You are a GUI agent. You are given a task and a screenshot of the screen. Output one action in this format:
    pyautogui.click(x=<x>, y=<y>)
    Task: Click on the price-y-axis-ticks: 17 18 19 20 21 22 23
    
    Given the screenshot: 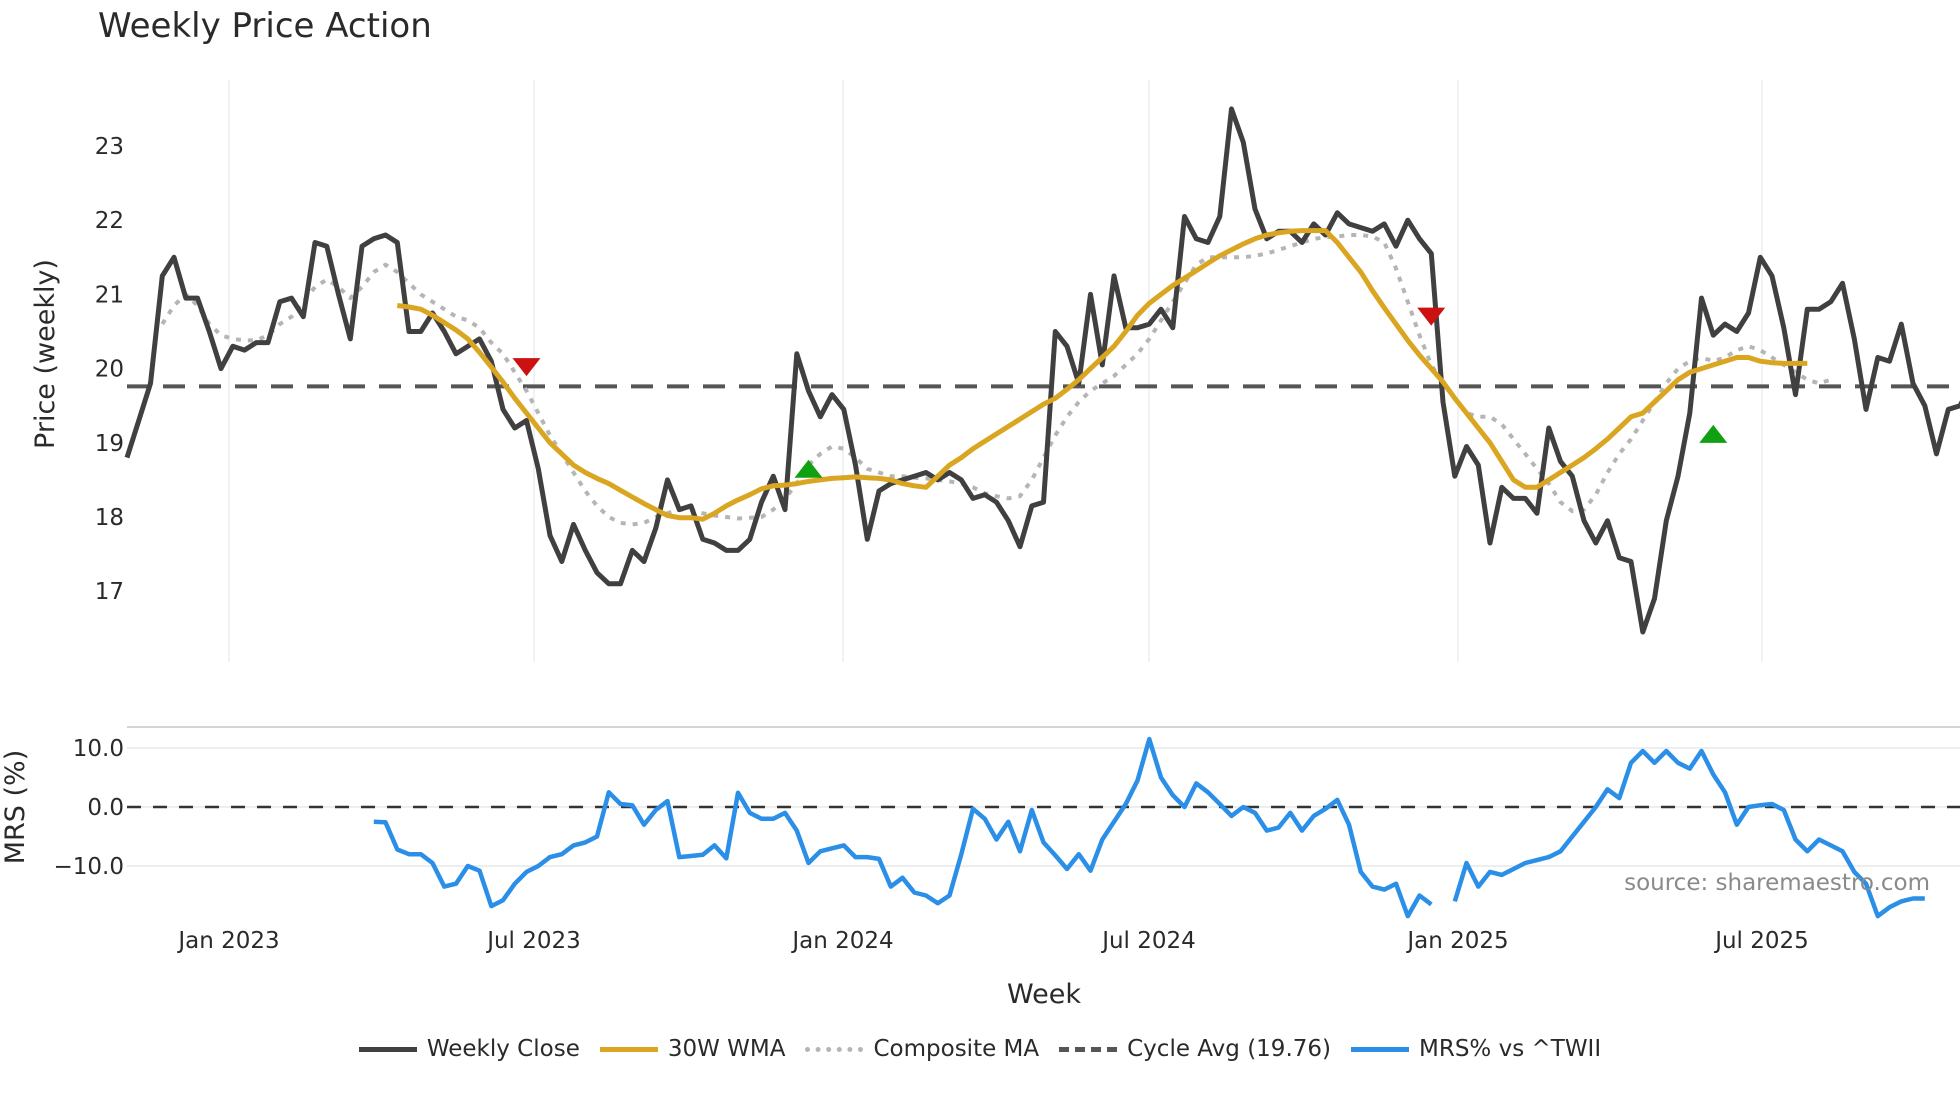 What is the action you would take?
    pyautogui.click(x=109, y=369)
    